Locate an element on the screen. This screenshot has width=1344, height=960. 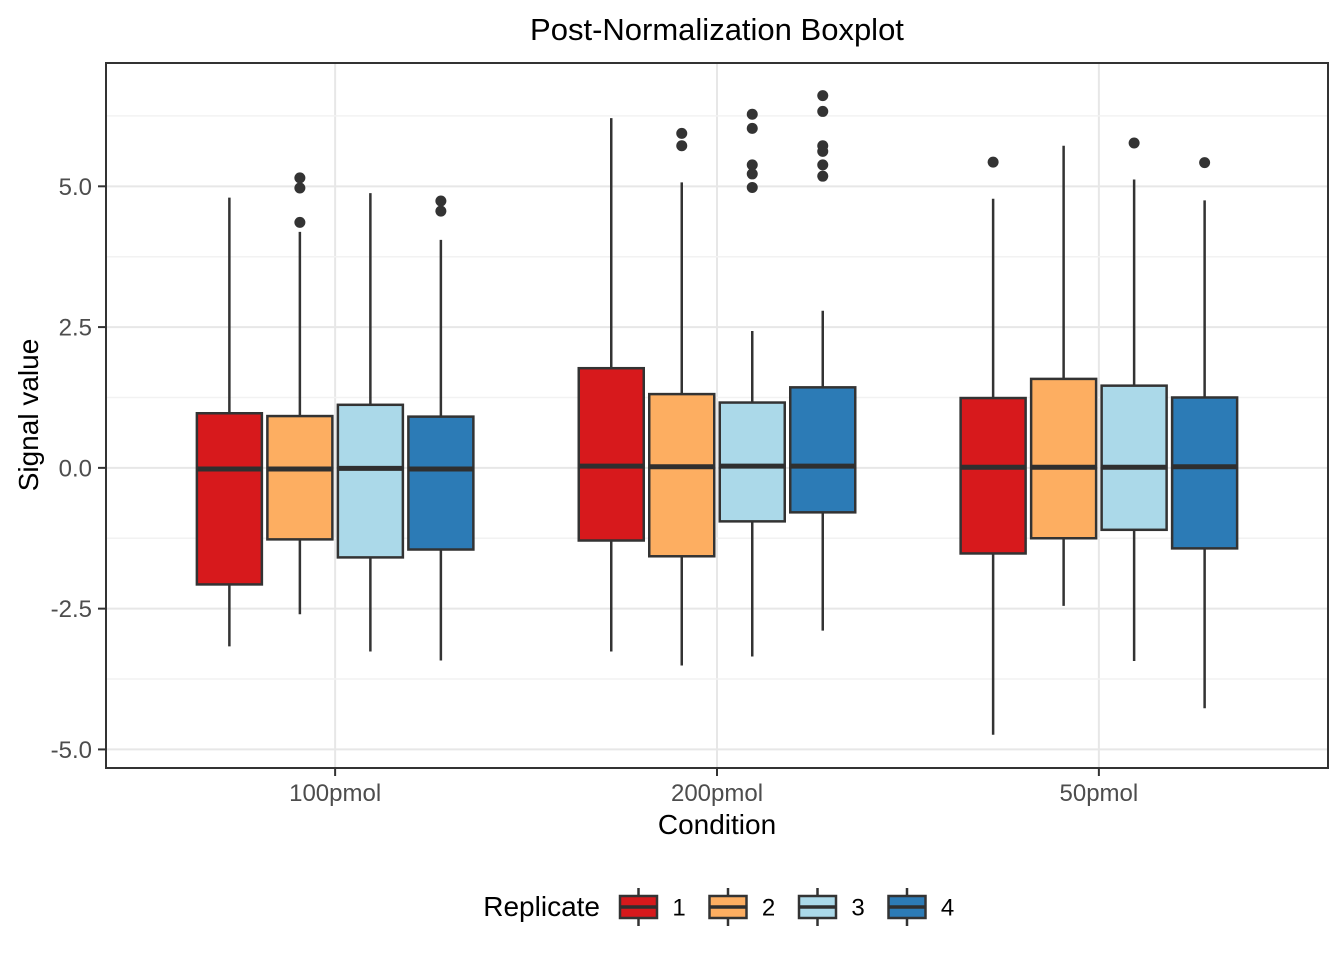
y-tick-label: -5.0 is located at coordinates (71, 750).